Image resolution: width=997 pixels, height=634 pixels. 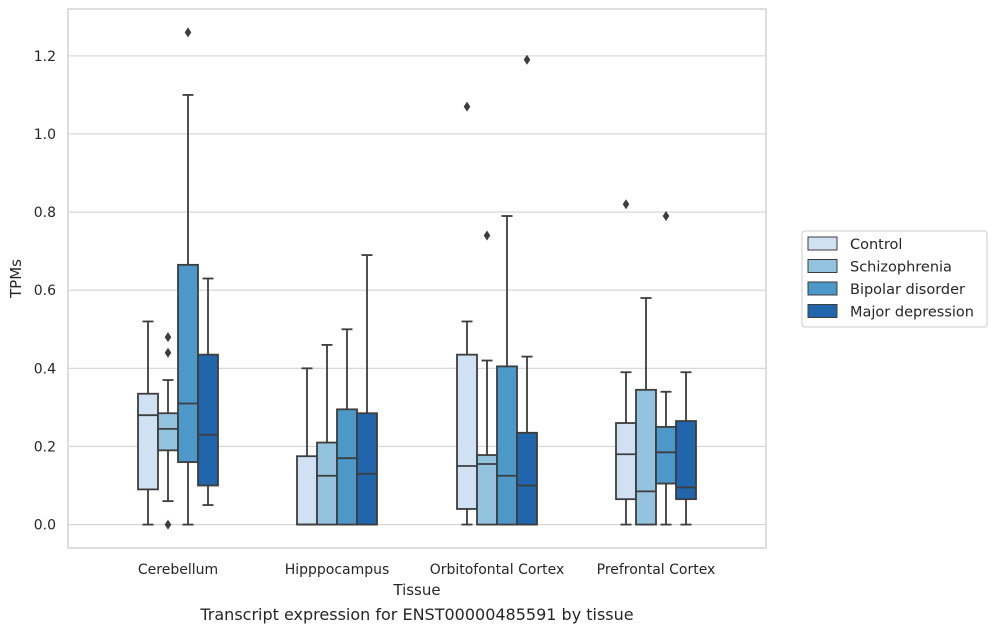 I want to click on x-tick-label: Prefrontal Cortex, so click(x=656, y=570).